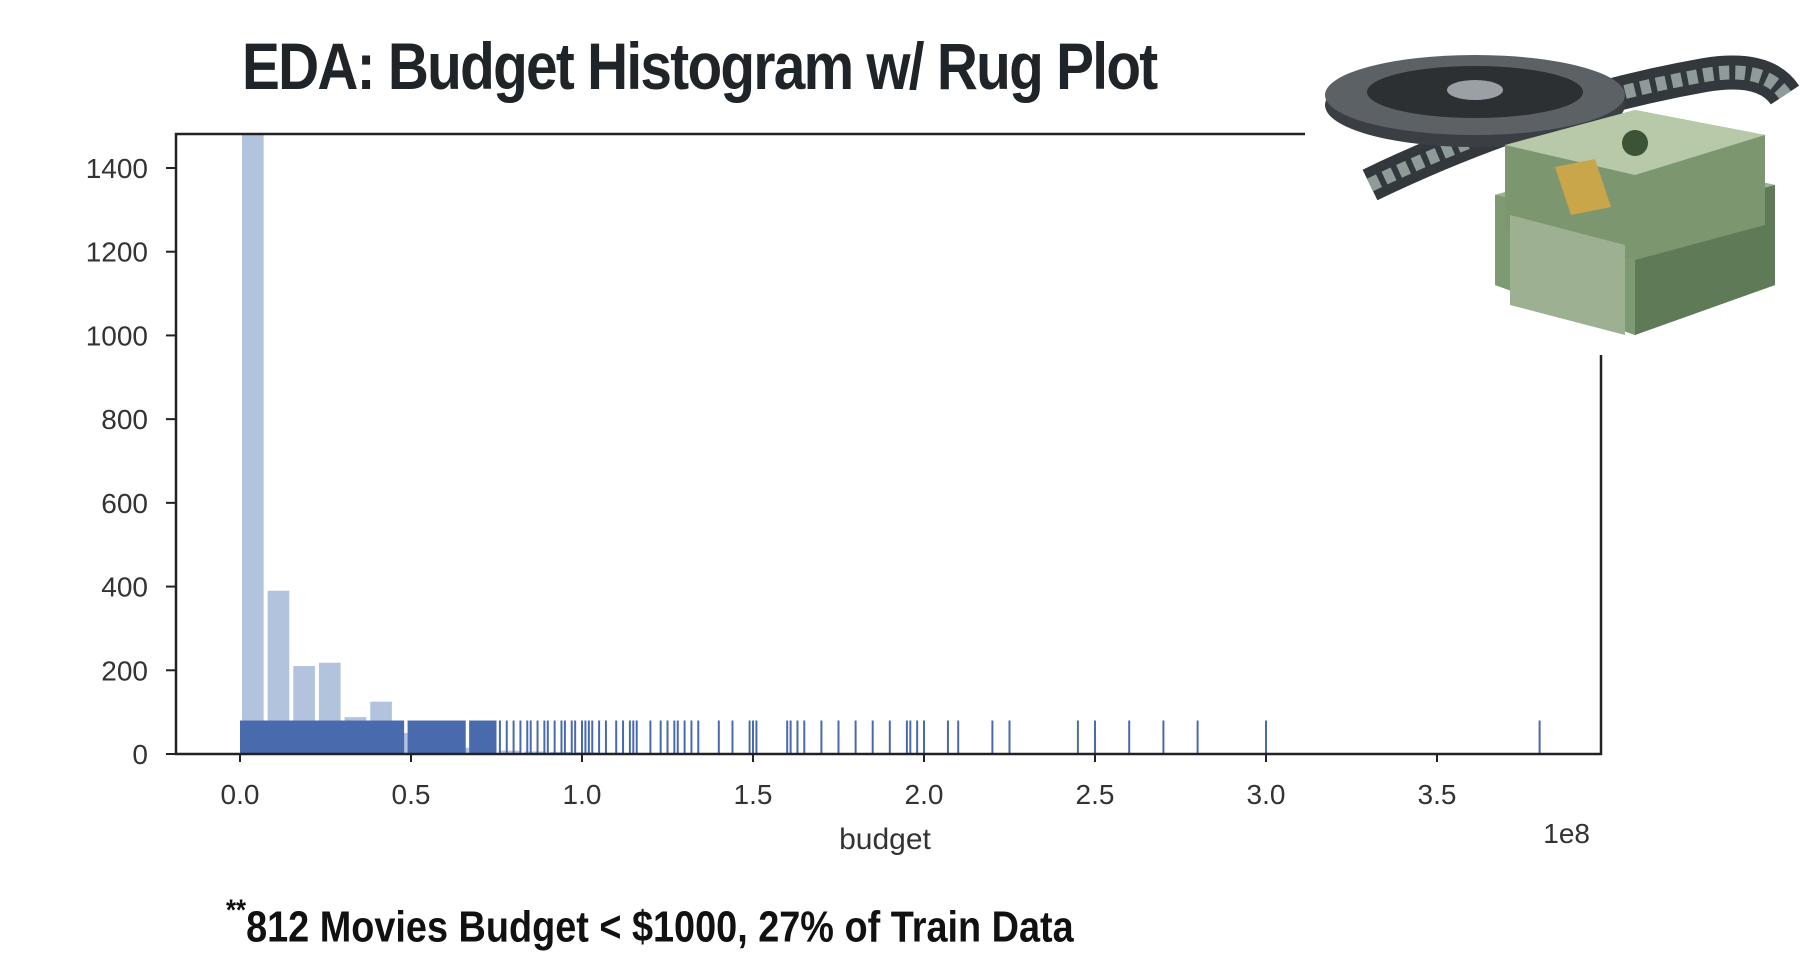 Image resolution: width=1804 pixels, height=968 pixels. Describe the element at coordinates (1095, 794) in the screenshot. I see `x-tick-label: 2.5` at that location.